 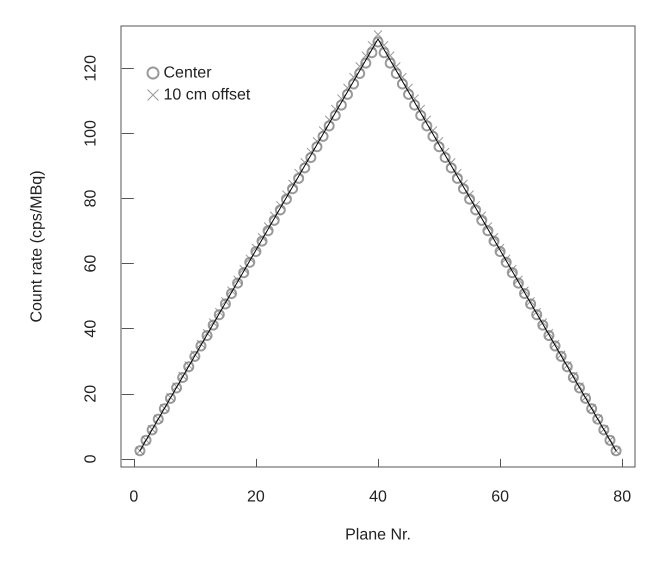 I want to click on y-tick-label: 100, so click(x=91, y=133).